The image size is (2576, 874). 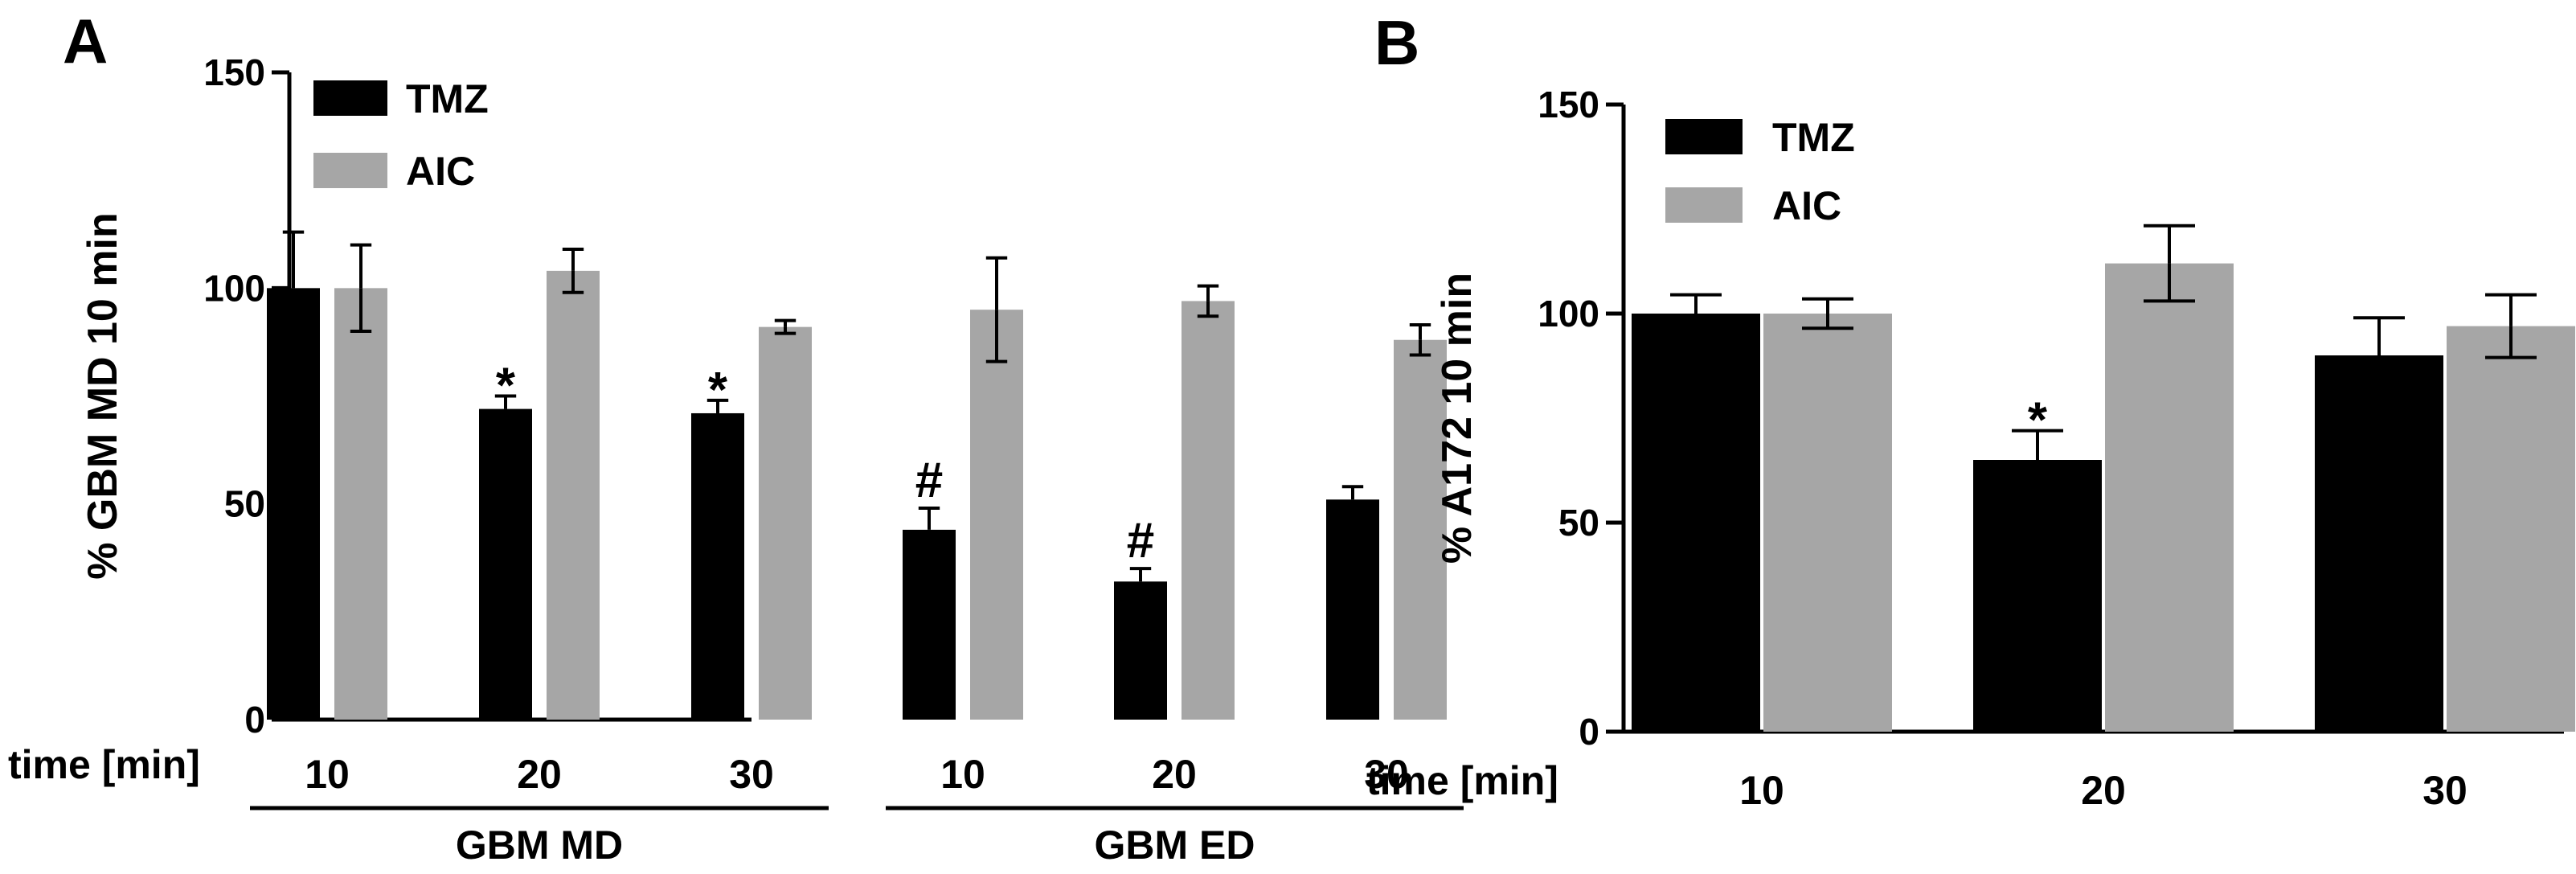 I want to click on panel-letter: B, so click(x=1396, y=42).